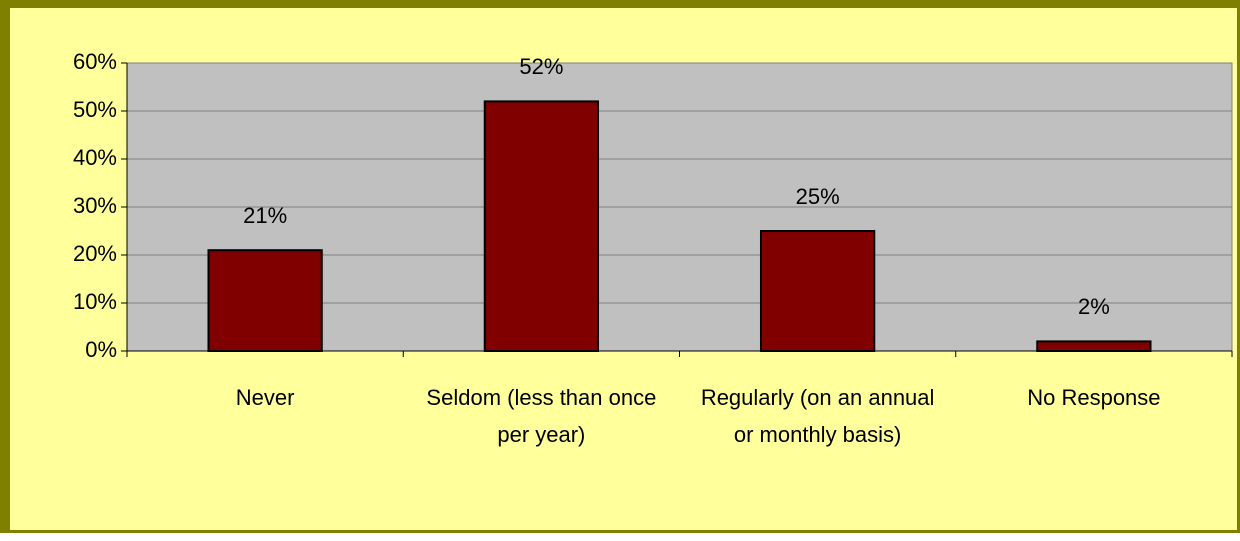  I want to click on y-tick-label: 30%, so click(95, 205).